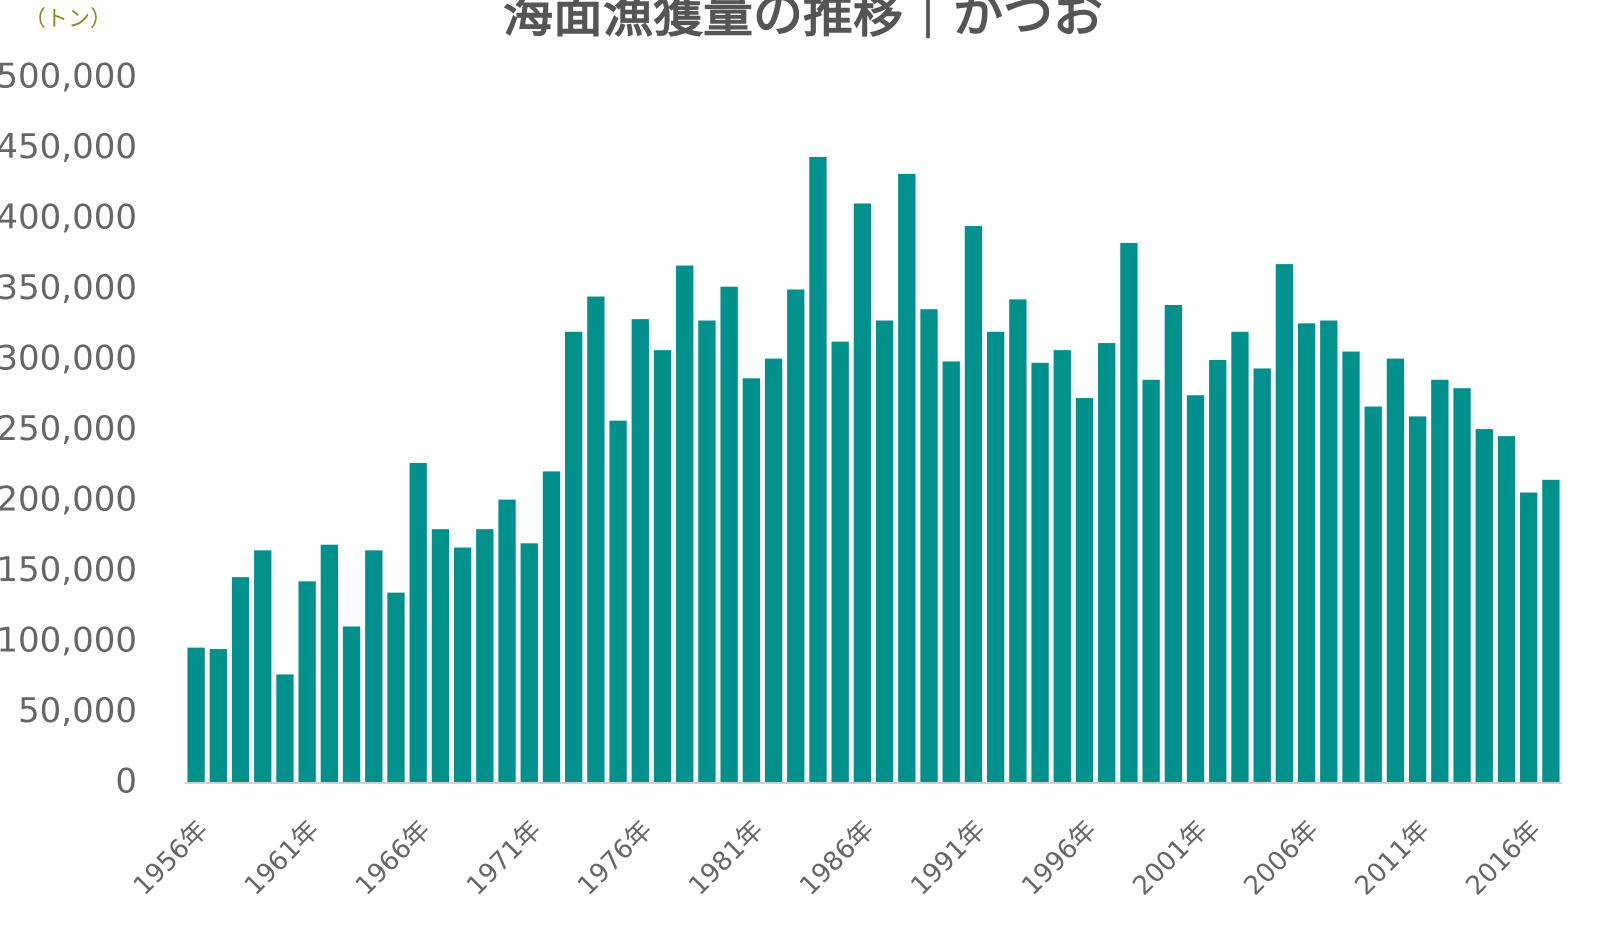  What do you see at coordinates (948, 858) in the screenshot?
I see `x-tick-label: 1991年` at bounding box center [948, 858].